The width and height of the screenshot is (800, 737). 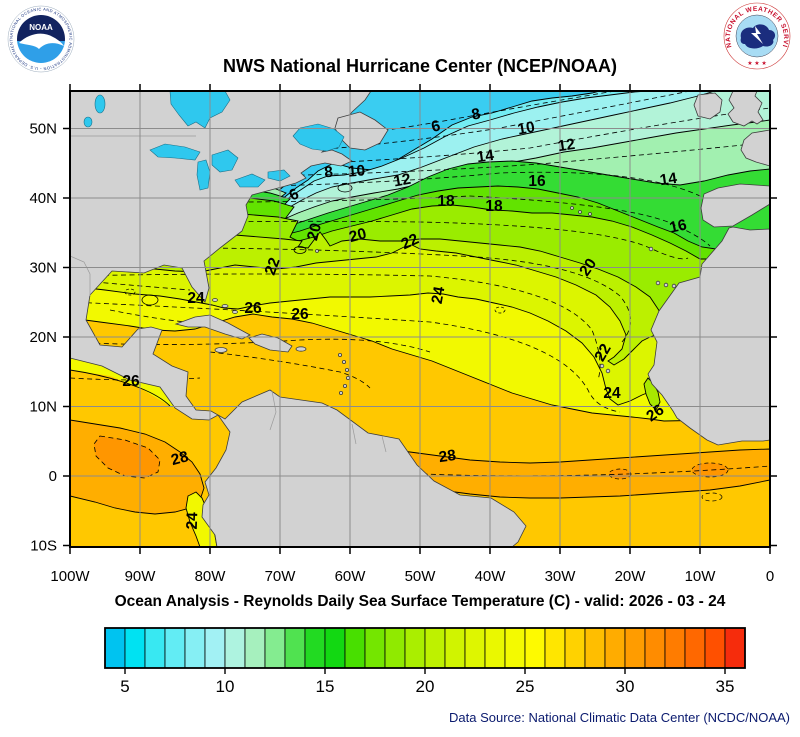 I want to click on colorbar-tick-label: 35, so click(x=725, y=686).